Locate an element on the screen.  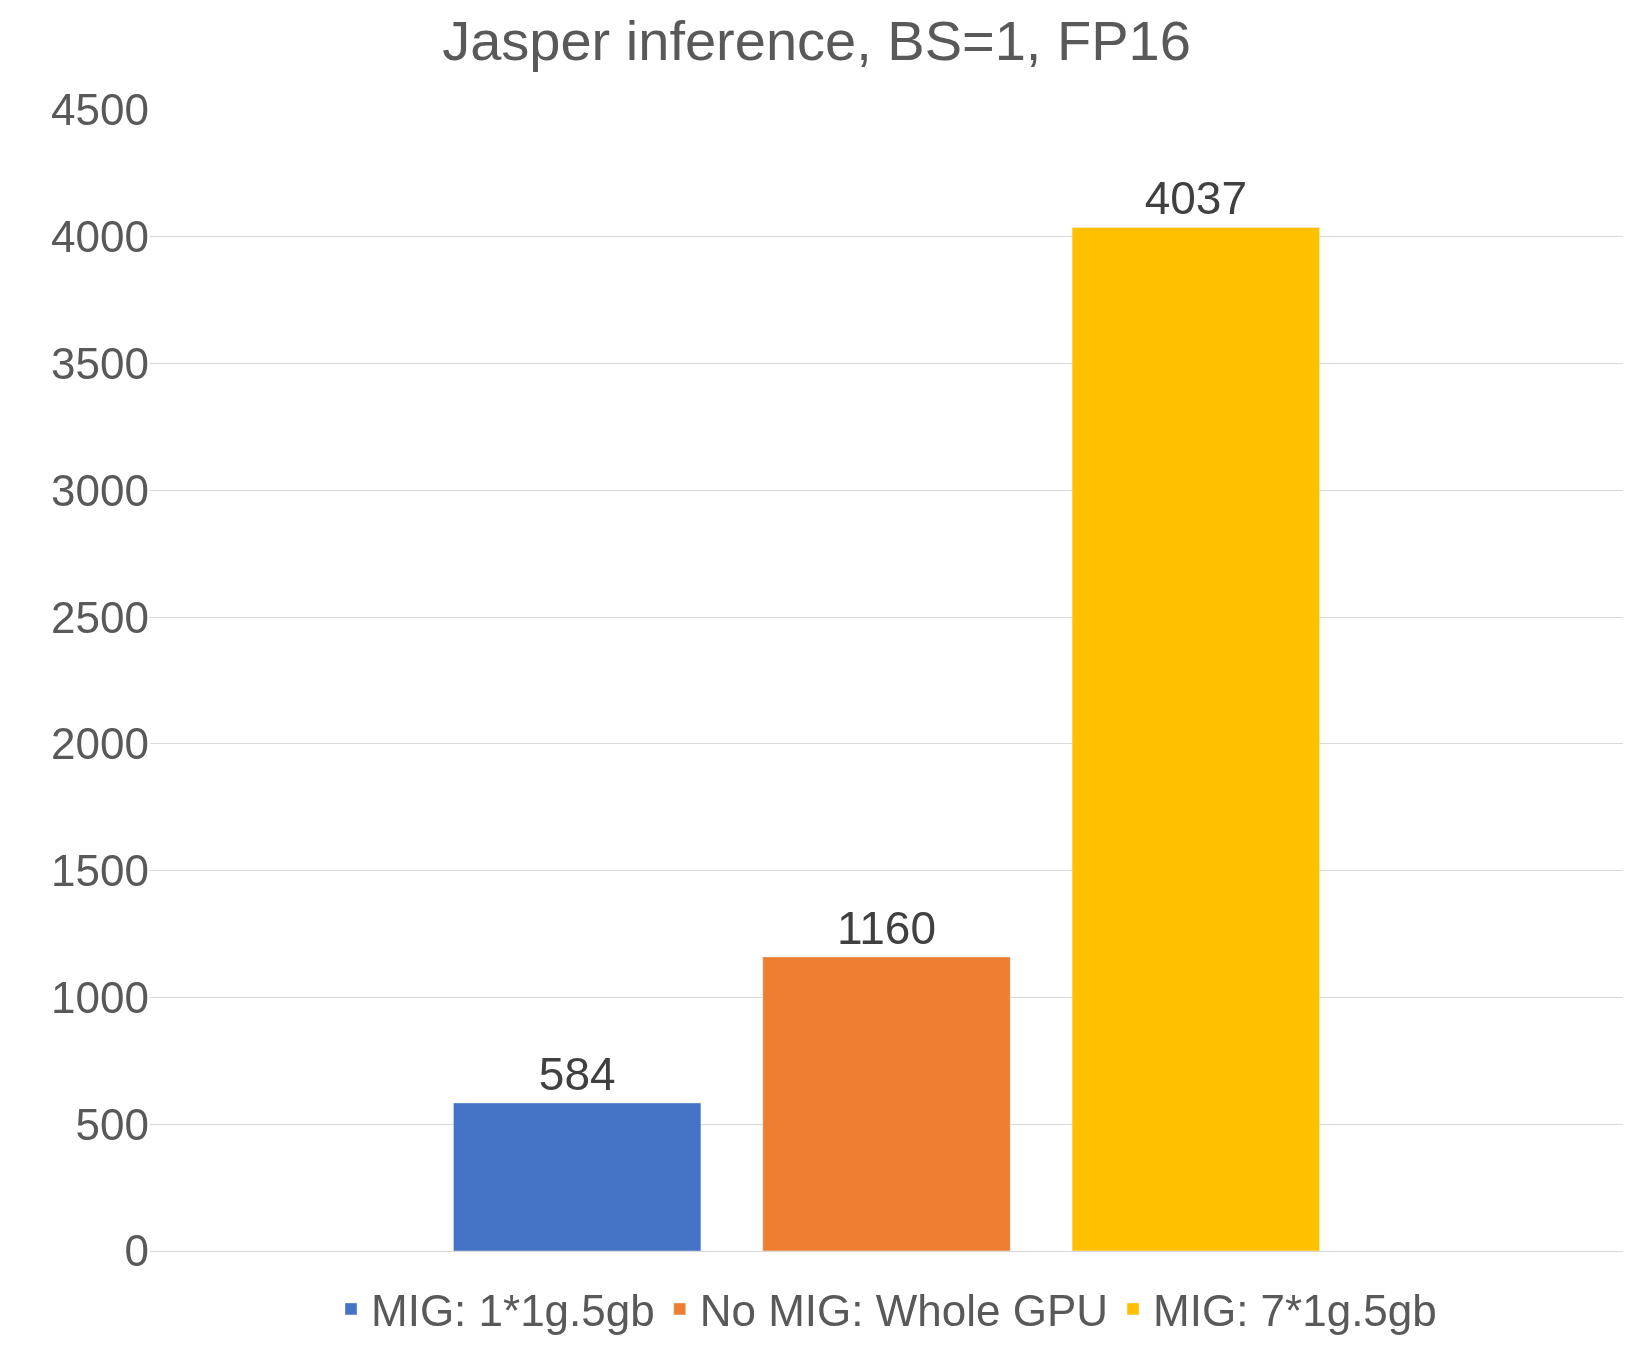
y-tick-label: 2500 is located at coordinates (100, 617).